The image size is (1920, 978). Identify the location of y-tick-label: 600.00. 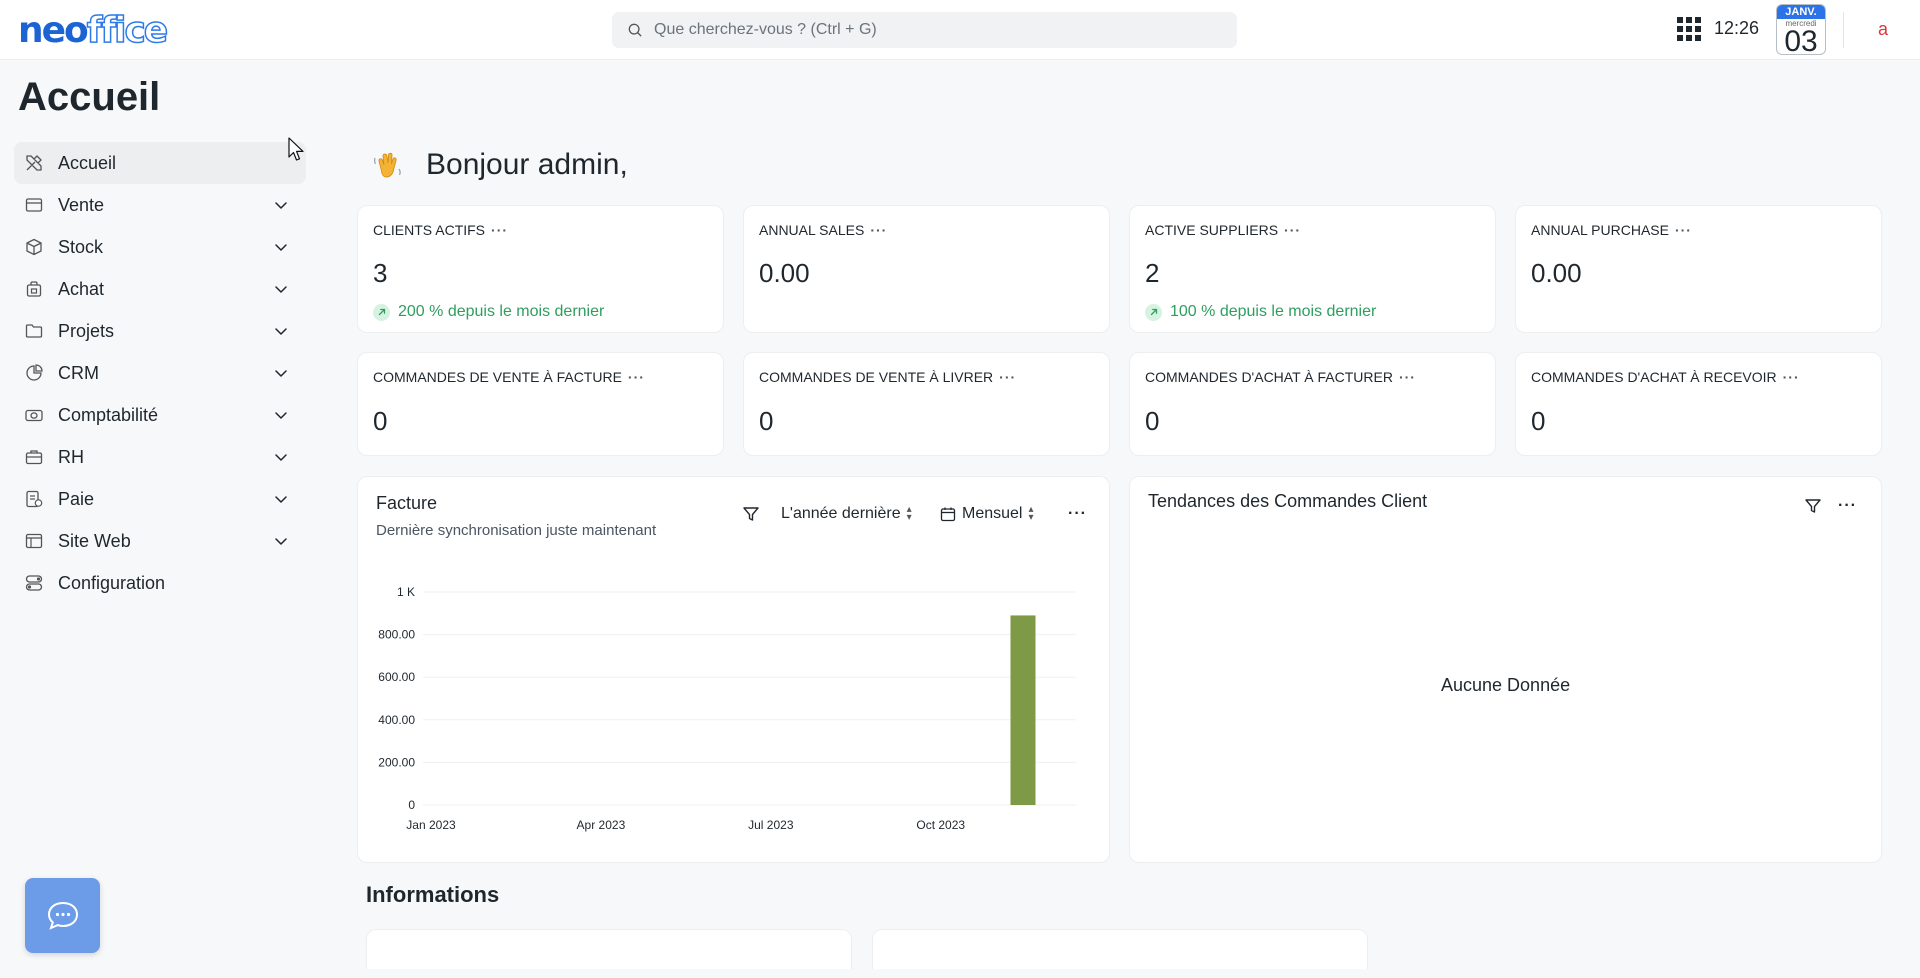
(396, 677).